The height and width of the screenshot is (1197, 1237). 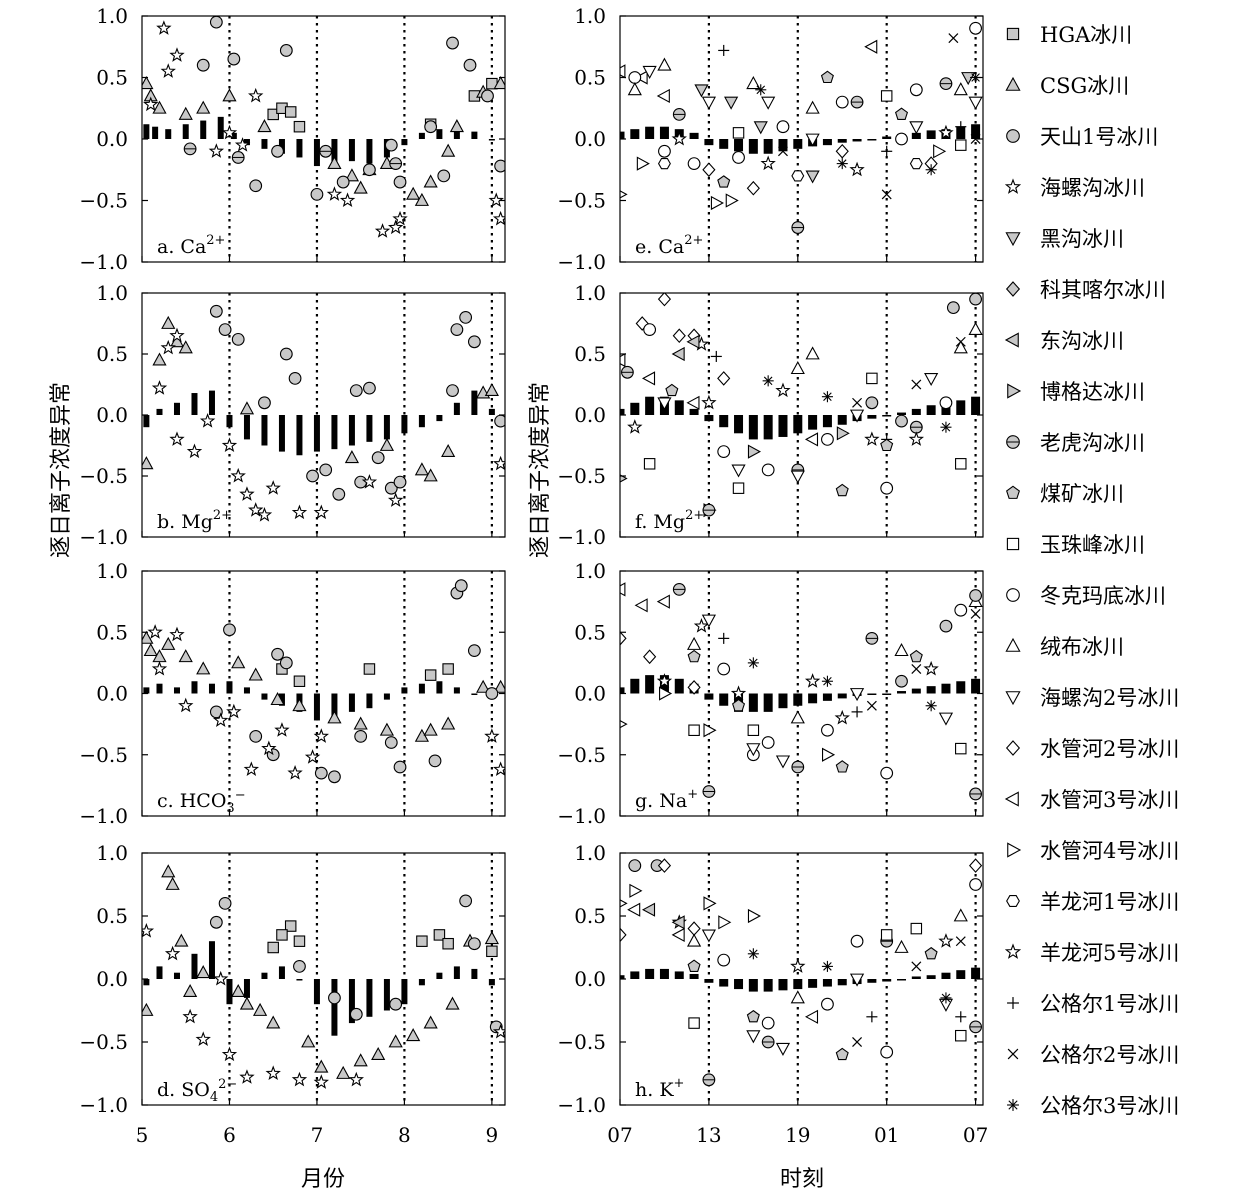 I want to click on legend-item-16: 水管河4号冰川, so click(x=1093, y=851).